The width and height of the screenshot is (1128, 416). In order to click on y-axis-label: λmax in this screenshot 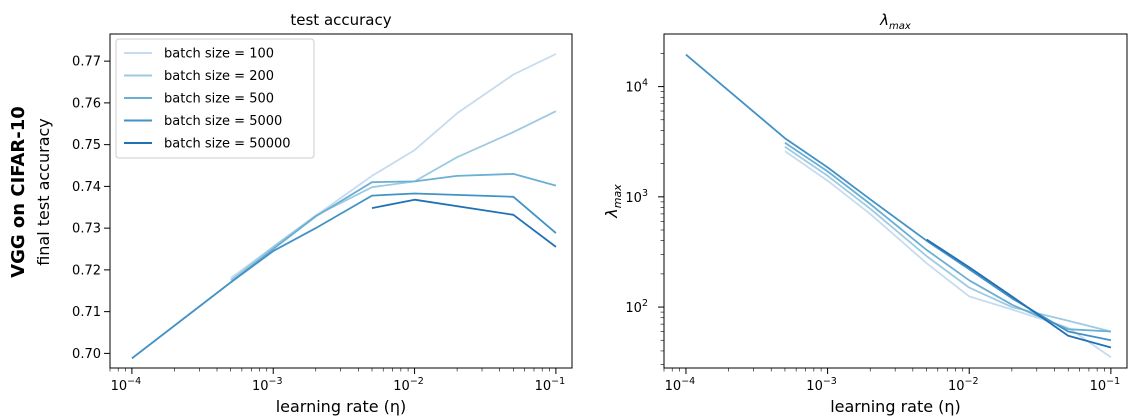, I will do `click(613, 201)`.